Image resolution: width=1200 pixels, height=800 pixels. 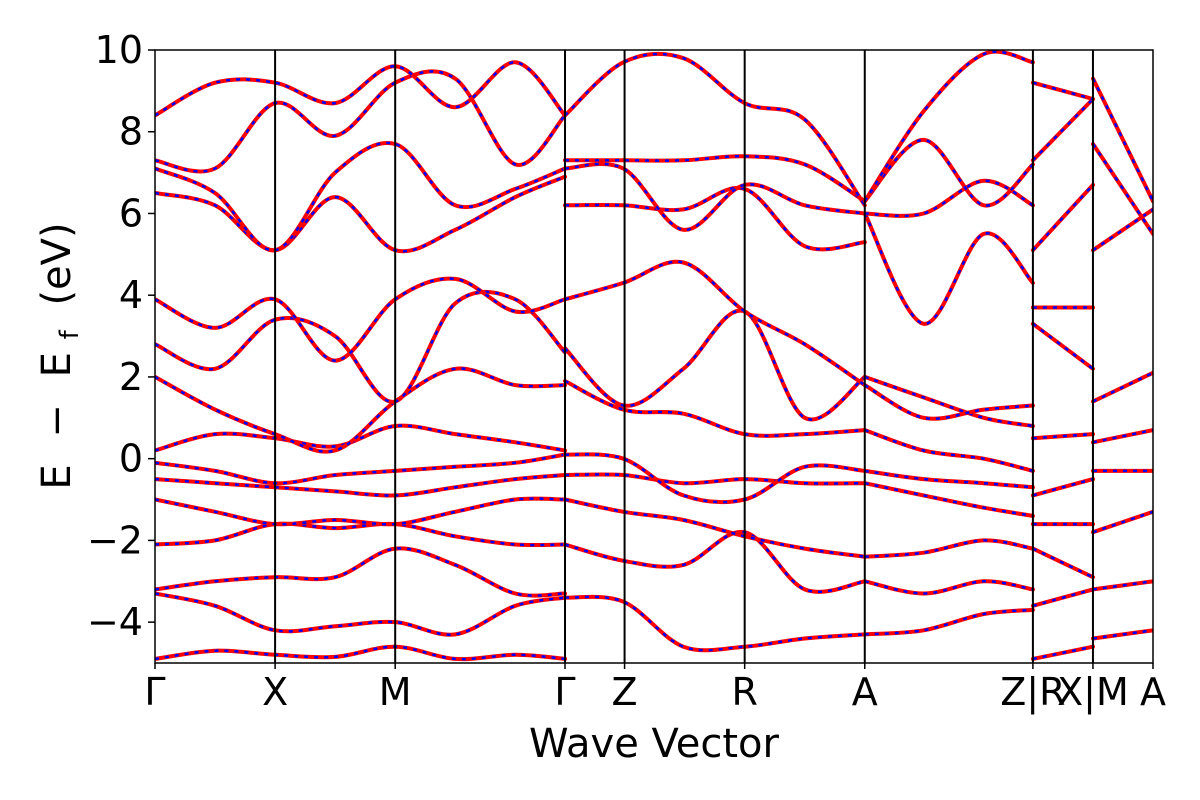 What do you see at coordinates (70, 334) in the screenshot?
I see `y-label-ef-subscript: f` at bounding box center [70, 334].